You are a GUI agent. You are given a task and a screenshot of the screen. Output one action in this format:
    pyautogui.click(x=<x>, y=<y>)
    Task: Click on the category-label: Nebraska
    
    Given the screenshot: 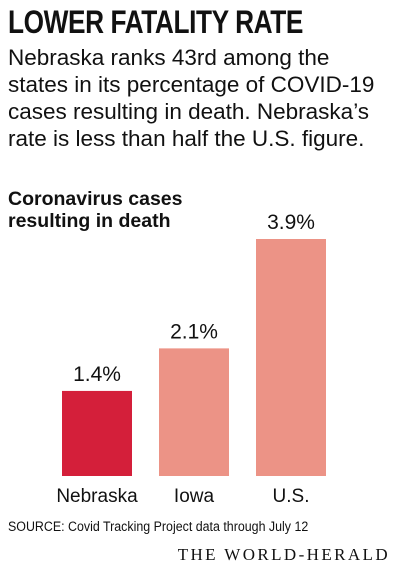 What is the action you would take?
    pyautogui.click(x=97, y=496)
    